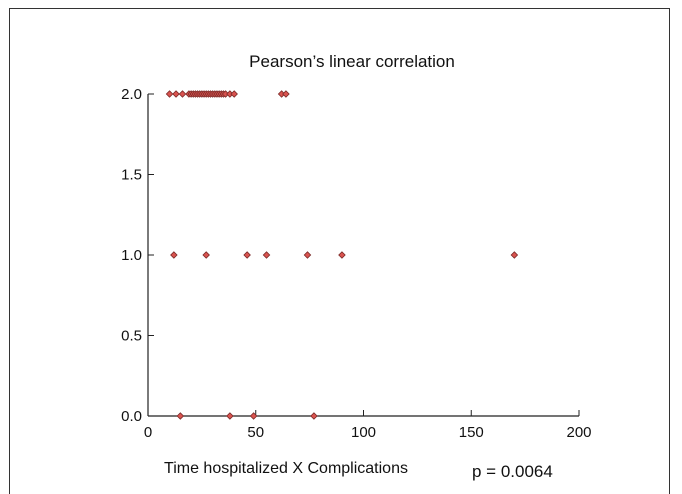 The height and width of the screenshot is (494, 682). Describe the element at coordinates (471, 432) in the screenshot. I see `x-tick-label: 150` at that location.